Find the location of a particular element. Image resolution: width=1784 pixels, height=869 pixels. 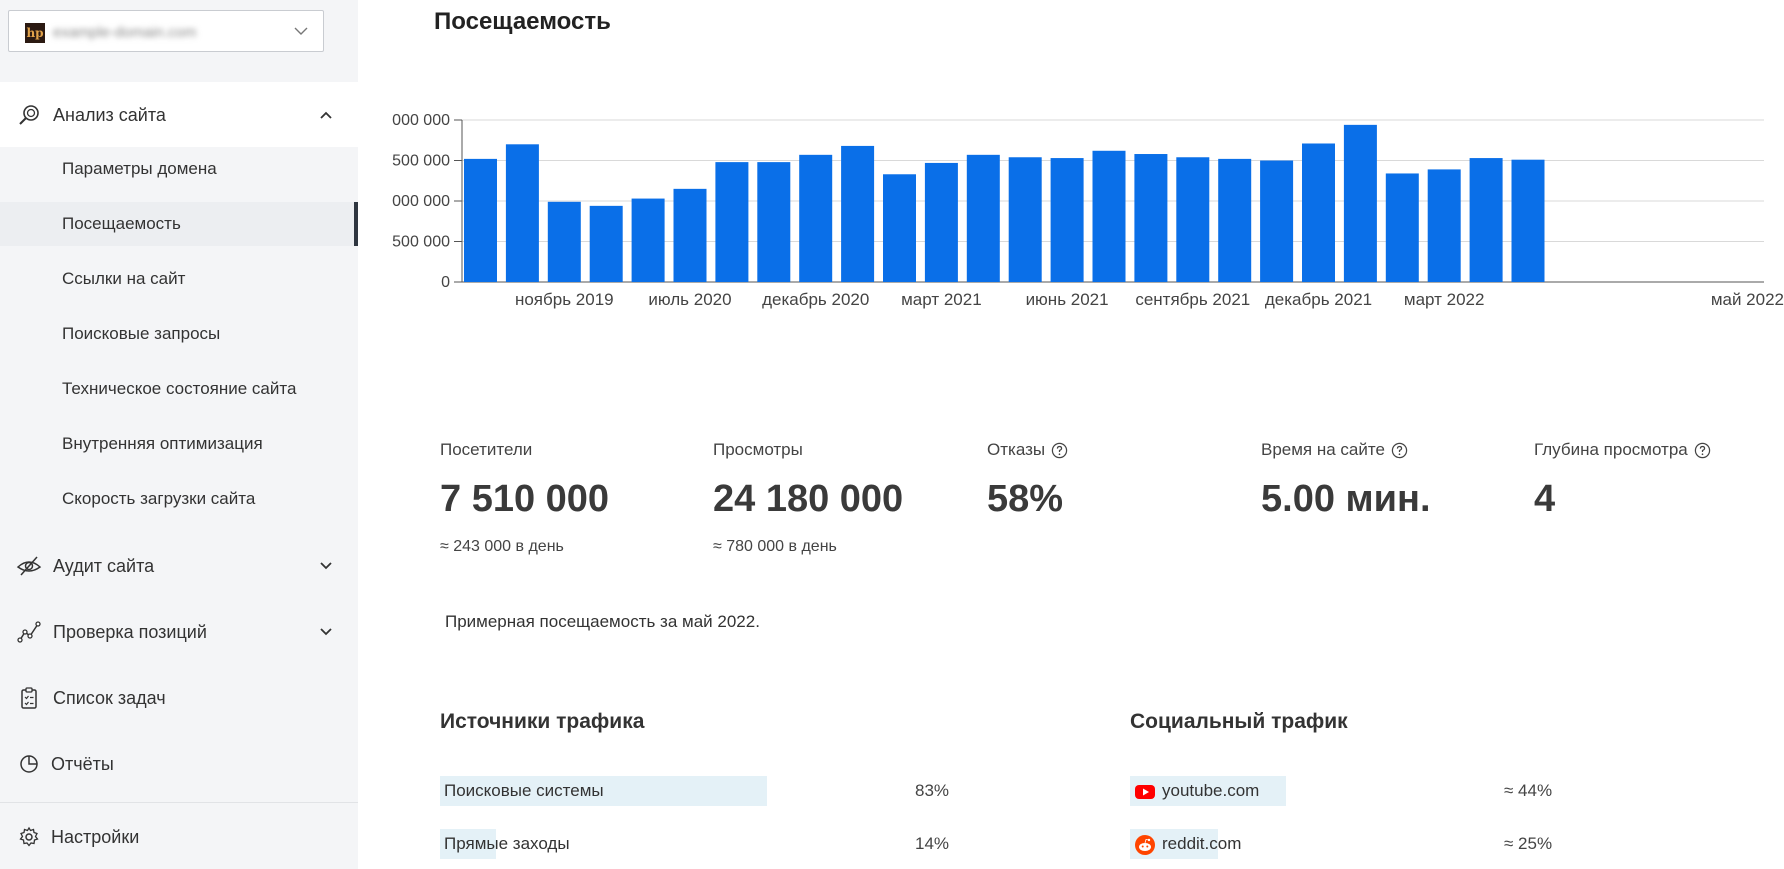

submenu-item-label: Ссылки на сайт is located at coordinates (124, 278).